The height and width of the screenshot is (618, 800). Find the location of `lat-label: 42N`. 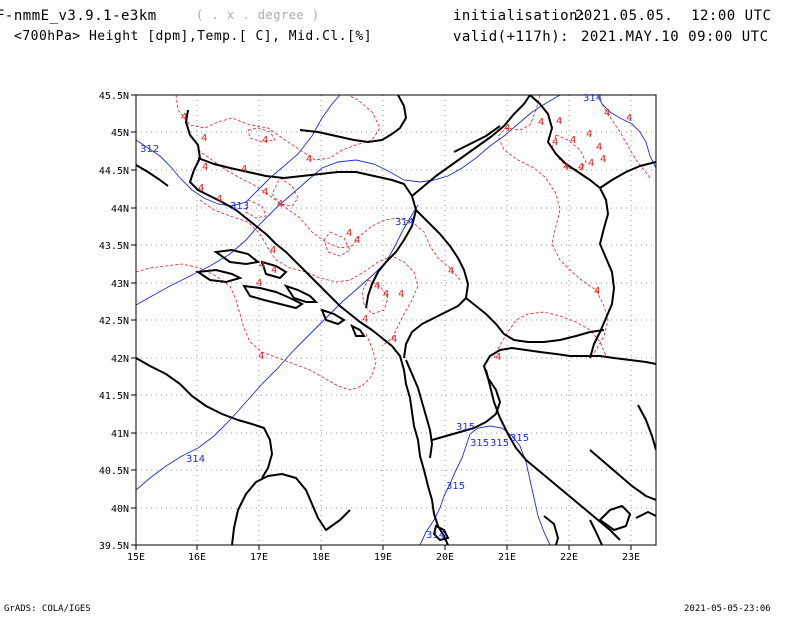

lat-label: 42N is located at coordinates (120, 359).